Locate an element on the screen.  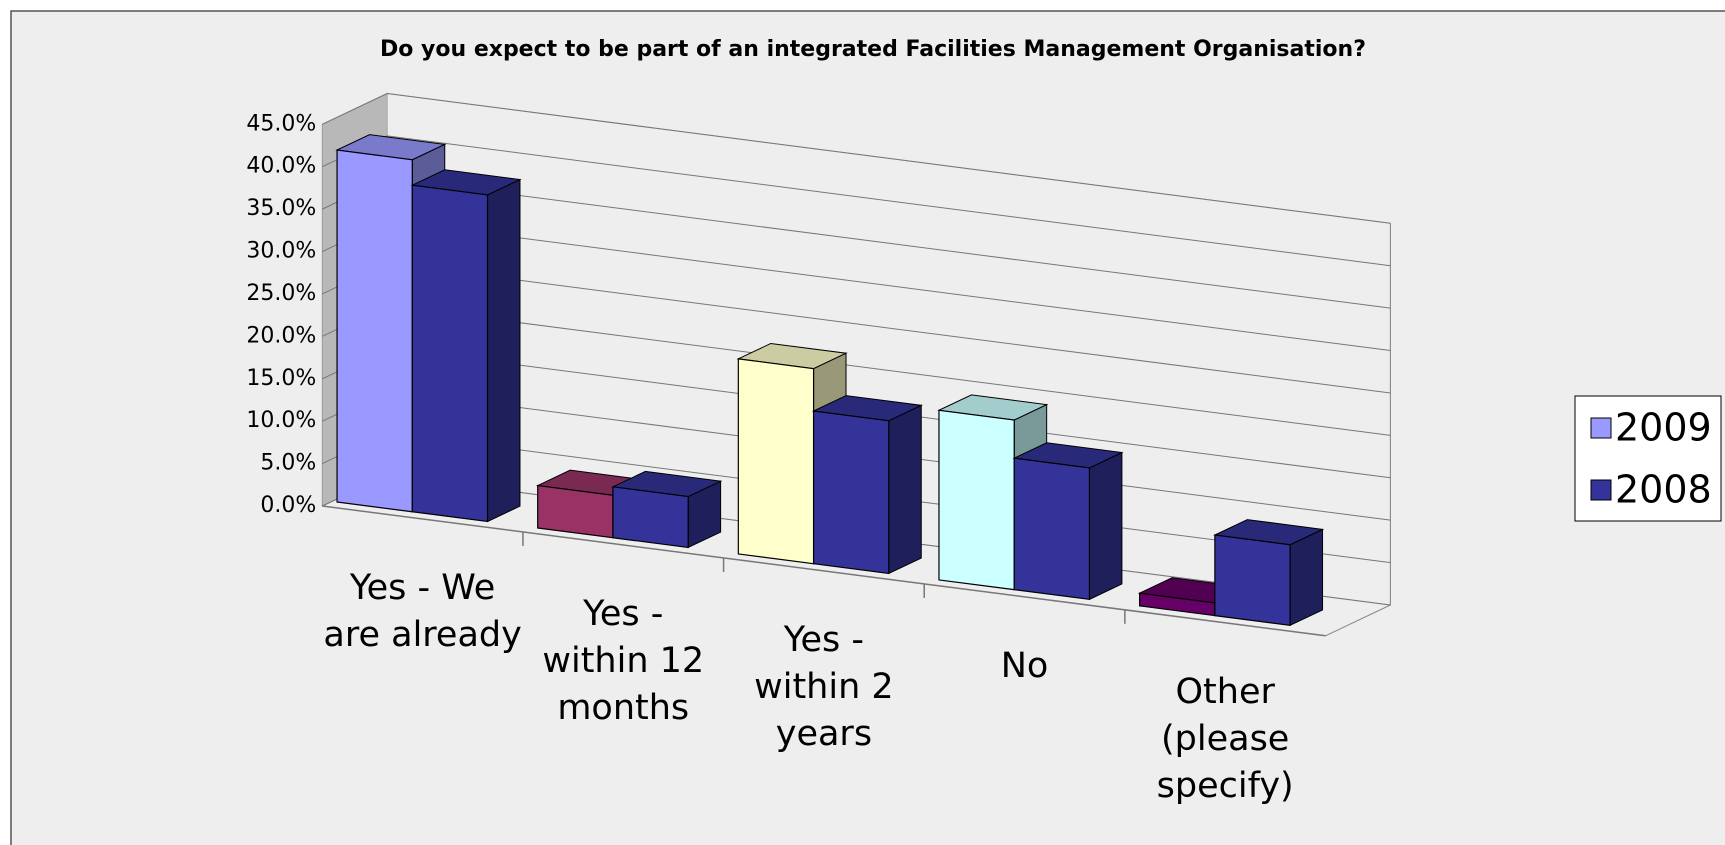
y-tick-label: 30.0% is located at coordinates (281, 251).